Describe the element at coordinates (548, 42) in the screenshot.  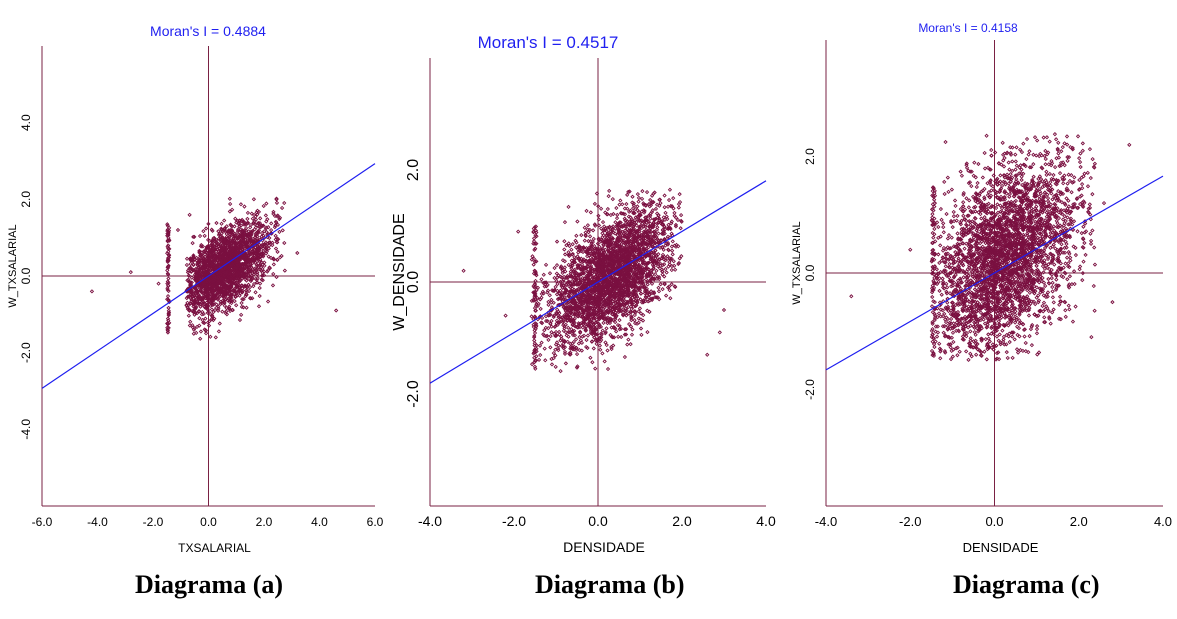
I see `chart-title: Moran's I = 0.4517` at that location.